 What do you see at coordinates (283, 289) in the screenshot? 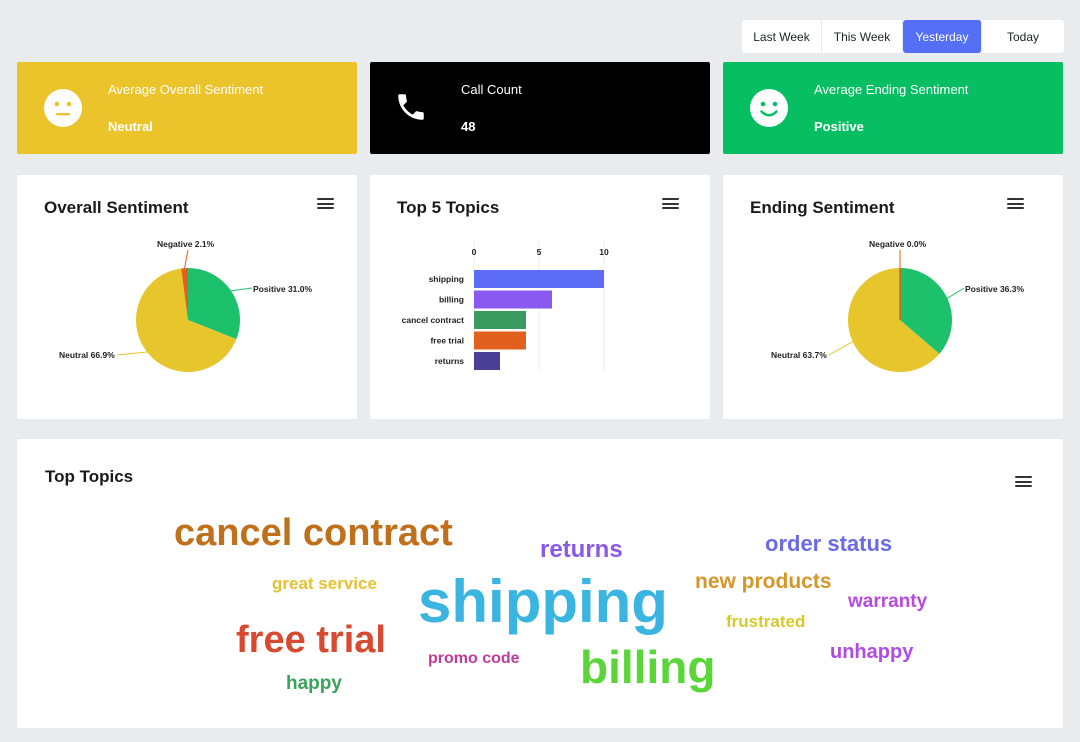
I see `pie-label-positive: Positive 31.0%` at bounding box center [283, 289].